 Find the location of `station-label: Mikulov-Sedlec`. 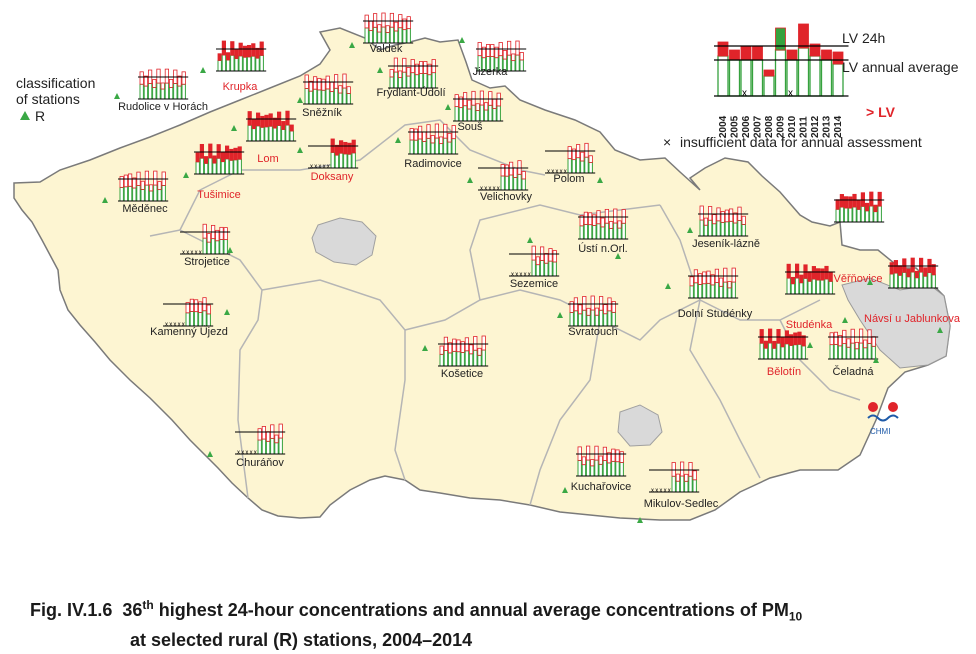

station-label: Mikulov-Sedlec is located at coordinates (681, 504).